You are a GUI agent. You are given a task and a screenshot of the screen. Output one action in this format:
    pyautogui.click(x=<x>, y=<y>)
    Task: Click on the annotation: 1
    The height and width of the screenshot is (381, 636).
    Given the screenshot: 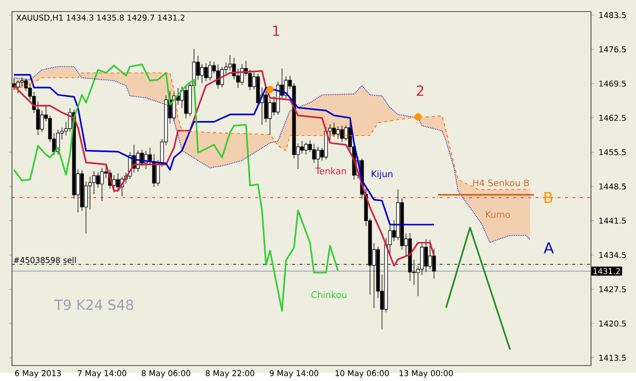 What is the action you would take?
    pyautogui.click(x=276, y=31)
    